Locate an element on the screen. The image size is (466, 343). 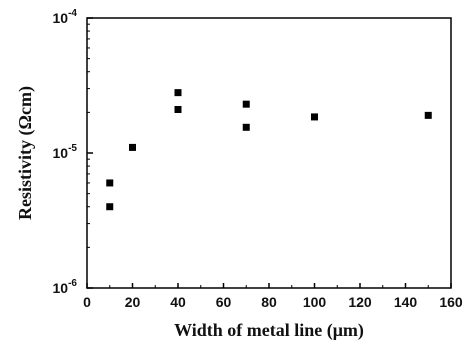
x-tick-label: 100 is located at coordinates (315, 302).